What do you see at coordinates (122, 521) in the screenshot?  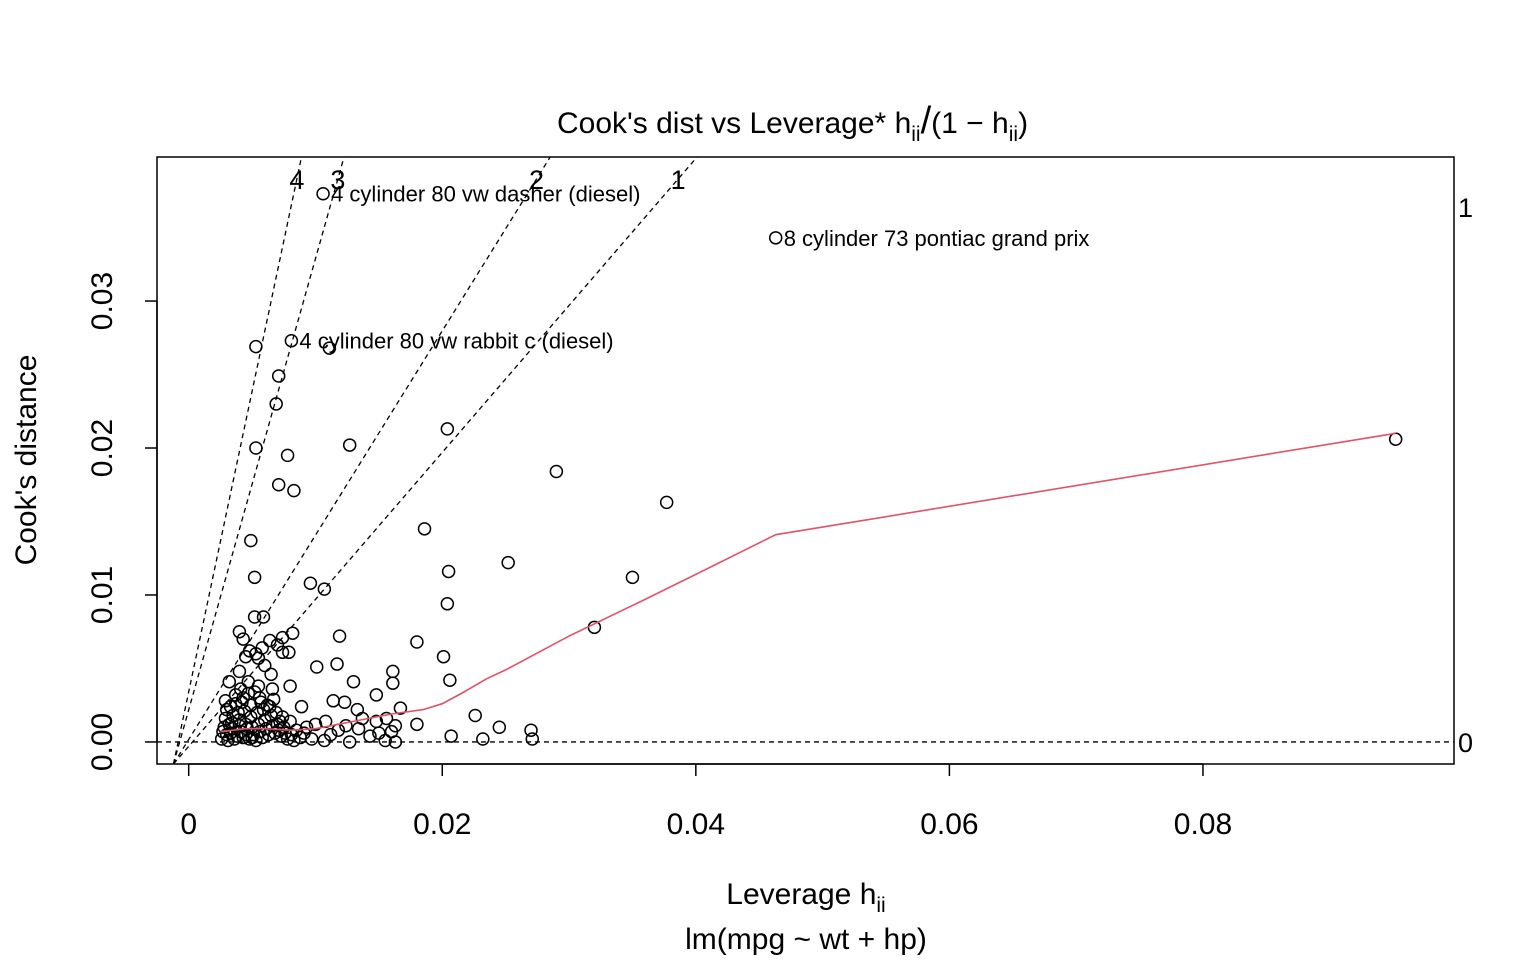 I see `y-axis: 0.00 0.01 0.02 0.03` at bounding box center [122, 521].